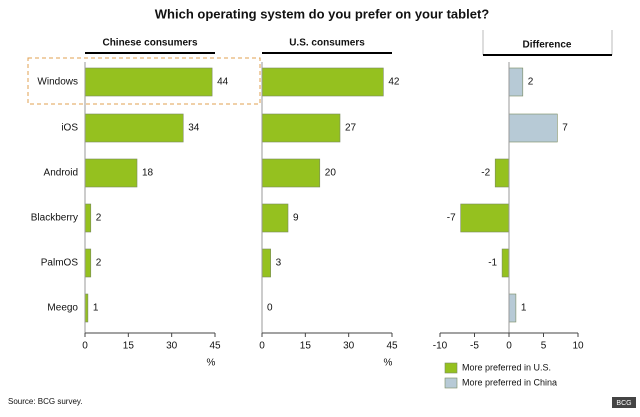  I want to click on category-label: Android, so click(61, 173).